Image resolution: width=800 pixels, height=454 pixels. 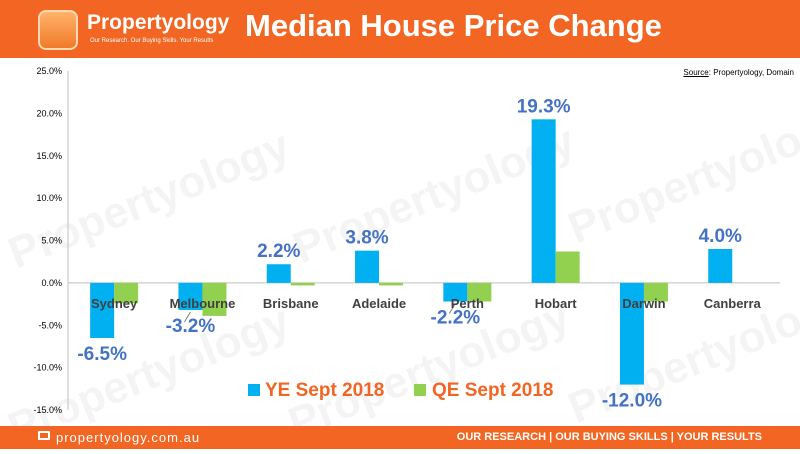 I want to click on data-label: 4.0%, so click(x=720, y=236).